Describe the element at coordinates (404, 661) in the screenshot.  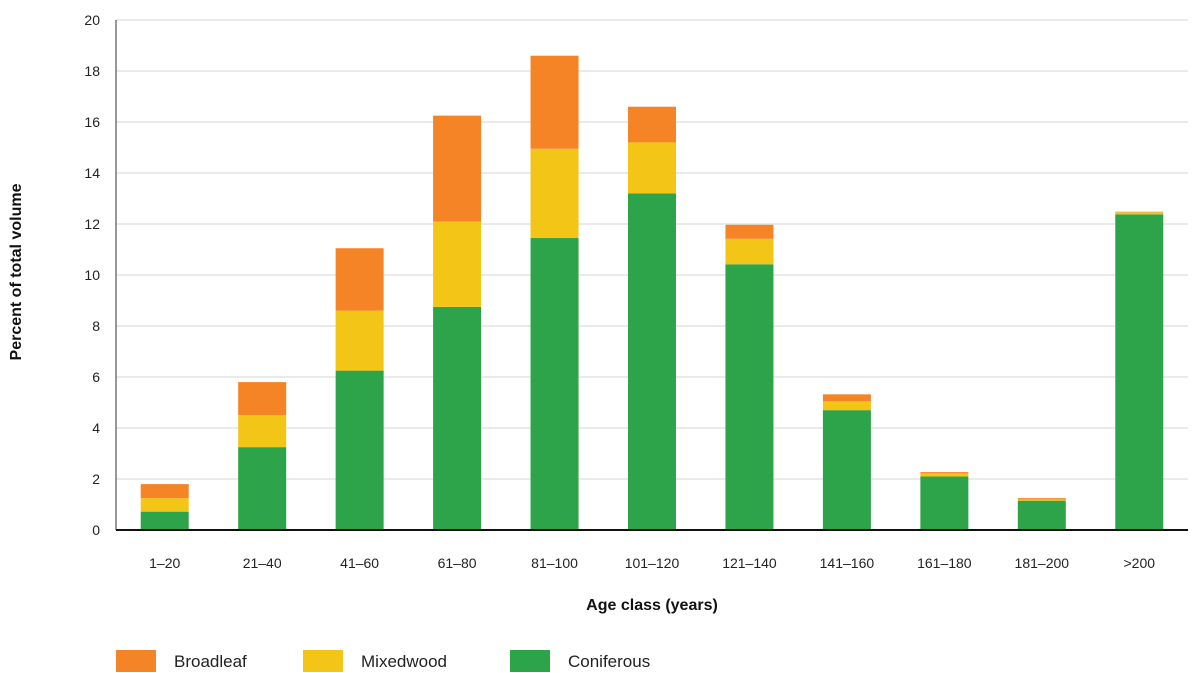
I see `legend-label-mixedwood: Mixedwood` at that location.